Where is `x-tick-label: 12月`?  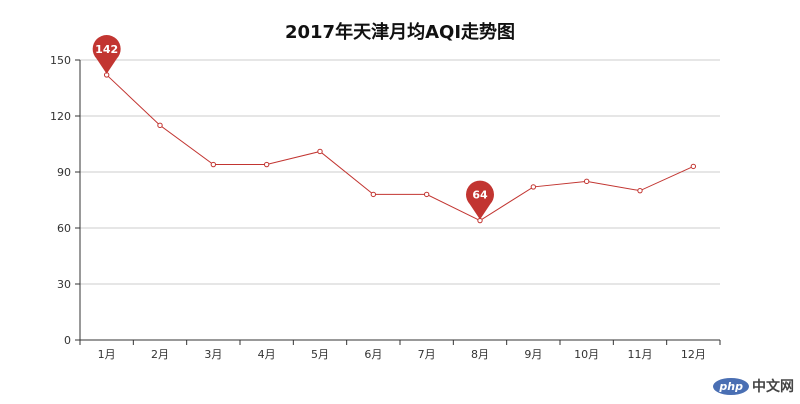
x-tick-label: 12月 is located at coordinates (693, 354).